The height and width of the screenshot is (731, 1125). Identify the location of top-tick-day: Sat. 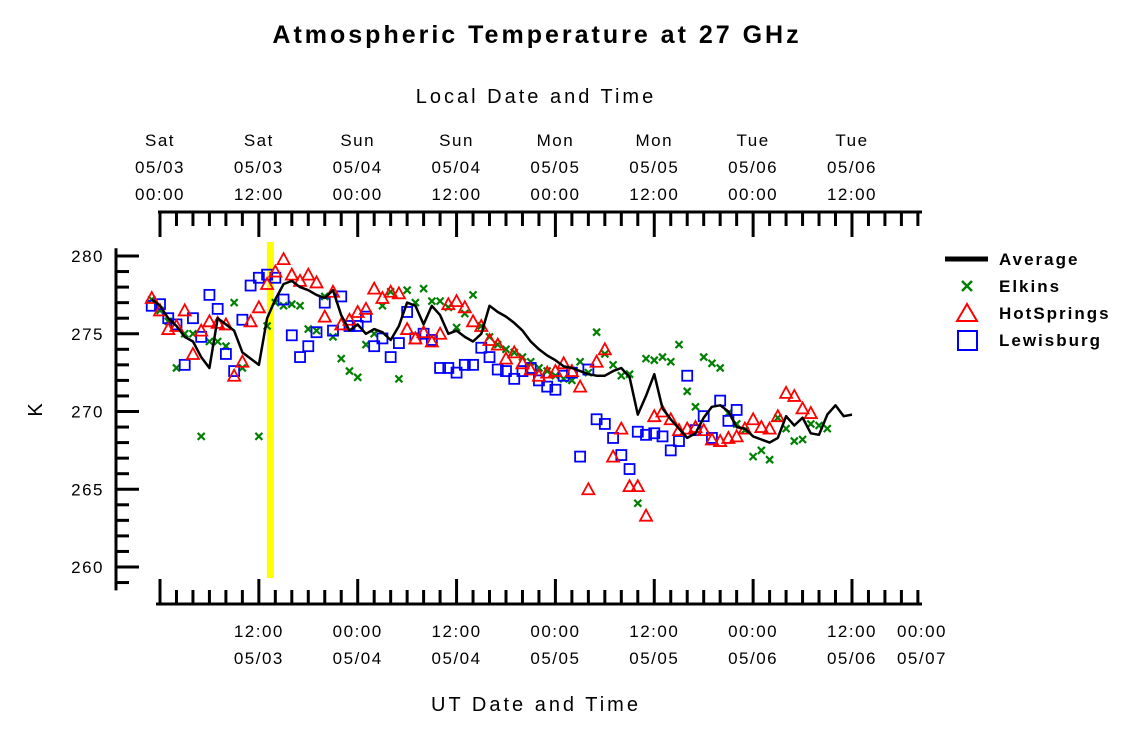
(160, 140).